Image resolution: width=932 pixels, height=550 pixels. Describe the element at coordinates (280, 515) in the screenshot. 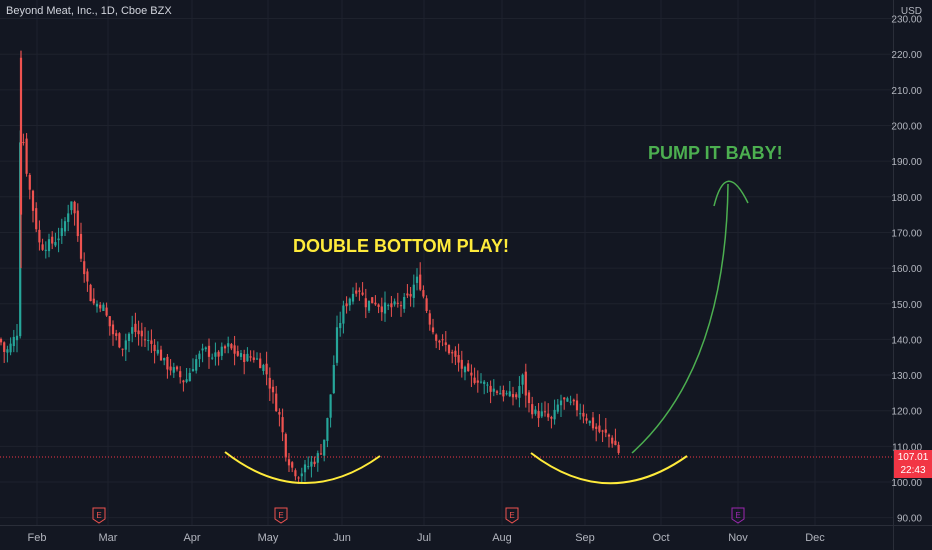

I see `earnings-marker-label: E` at that location.